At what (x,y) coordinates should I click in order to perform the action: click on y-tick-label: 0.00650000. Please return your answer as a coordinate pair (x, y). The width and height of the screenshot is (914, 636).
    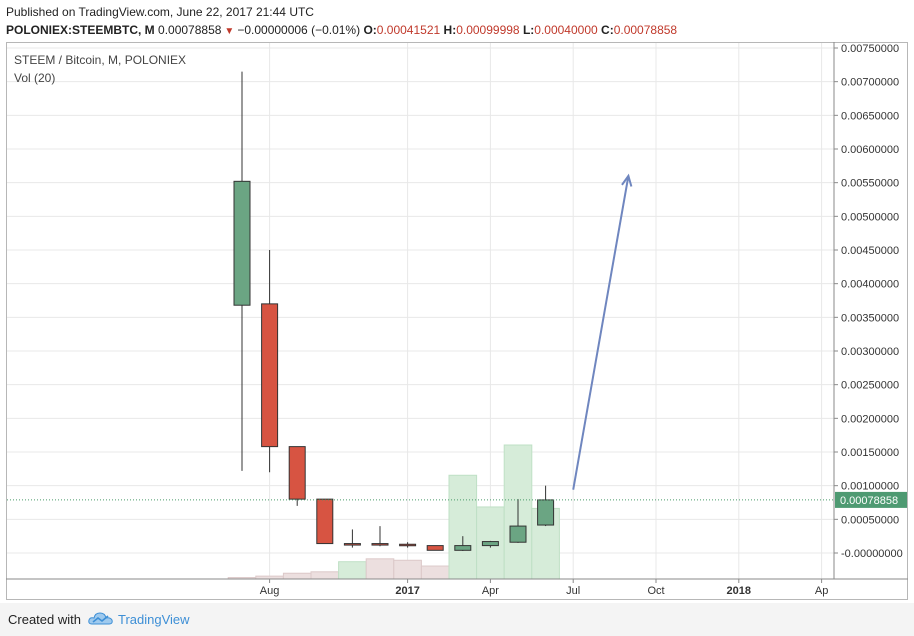
    Looking at the image, I should click on (870, 116).